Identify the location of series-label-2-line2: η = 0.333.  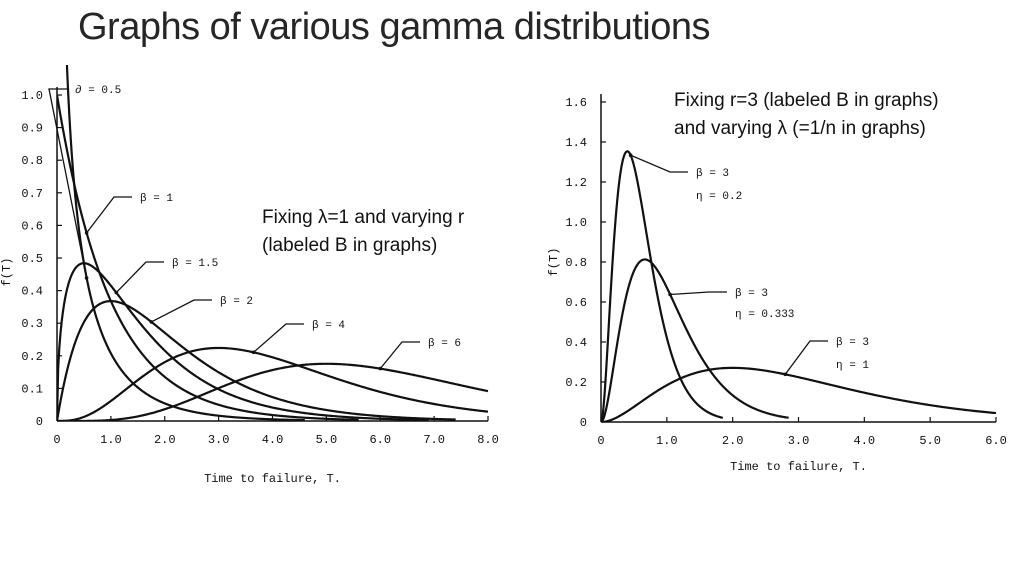
(764, 315).